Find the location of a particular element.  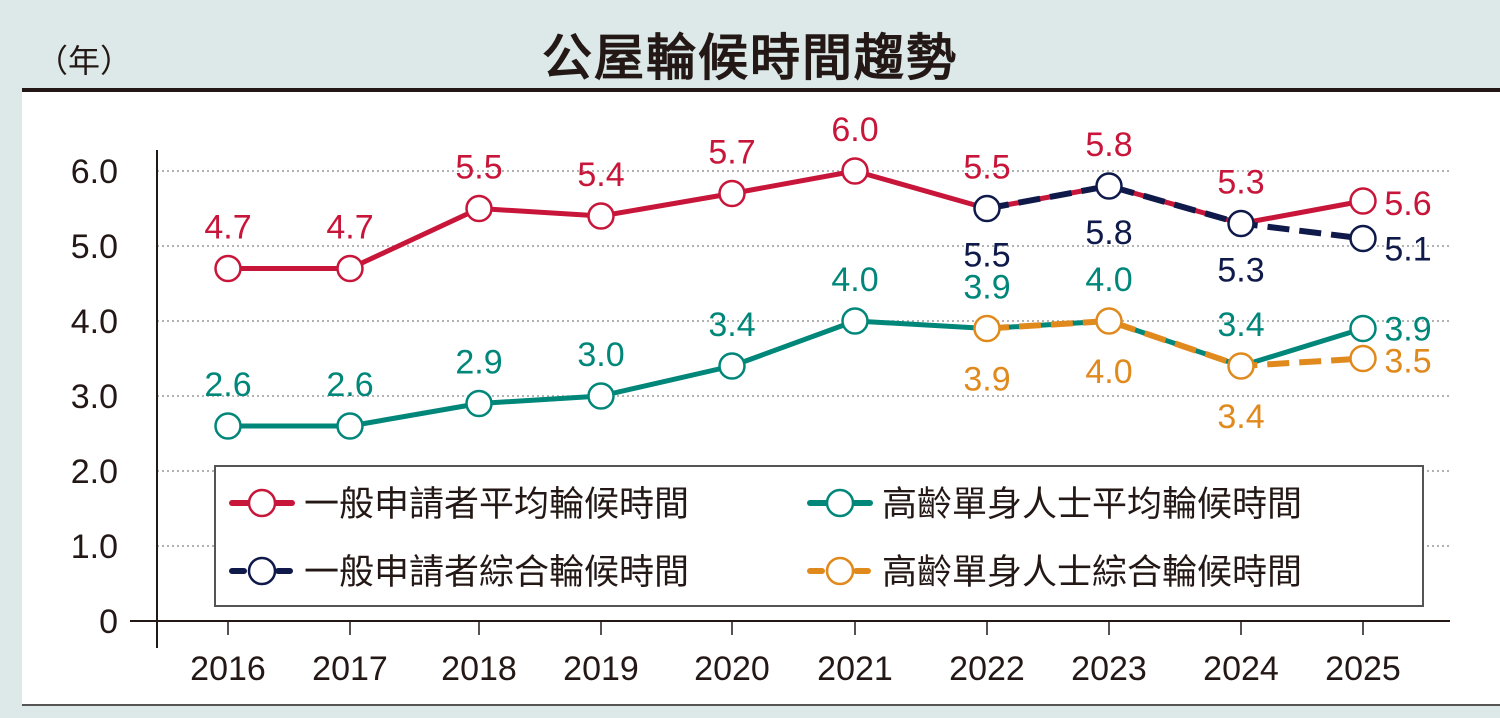

x-tick-label: 2016 is located at coordinates (228, 669).